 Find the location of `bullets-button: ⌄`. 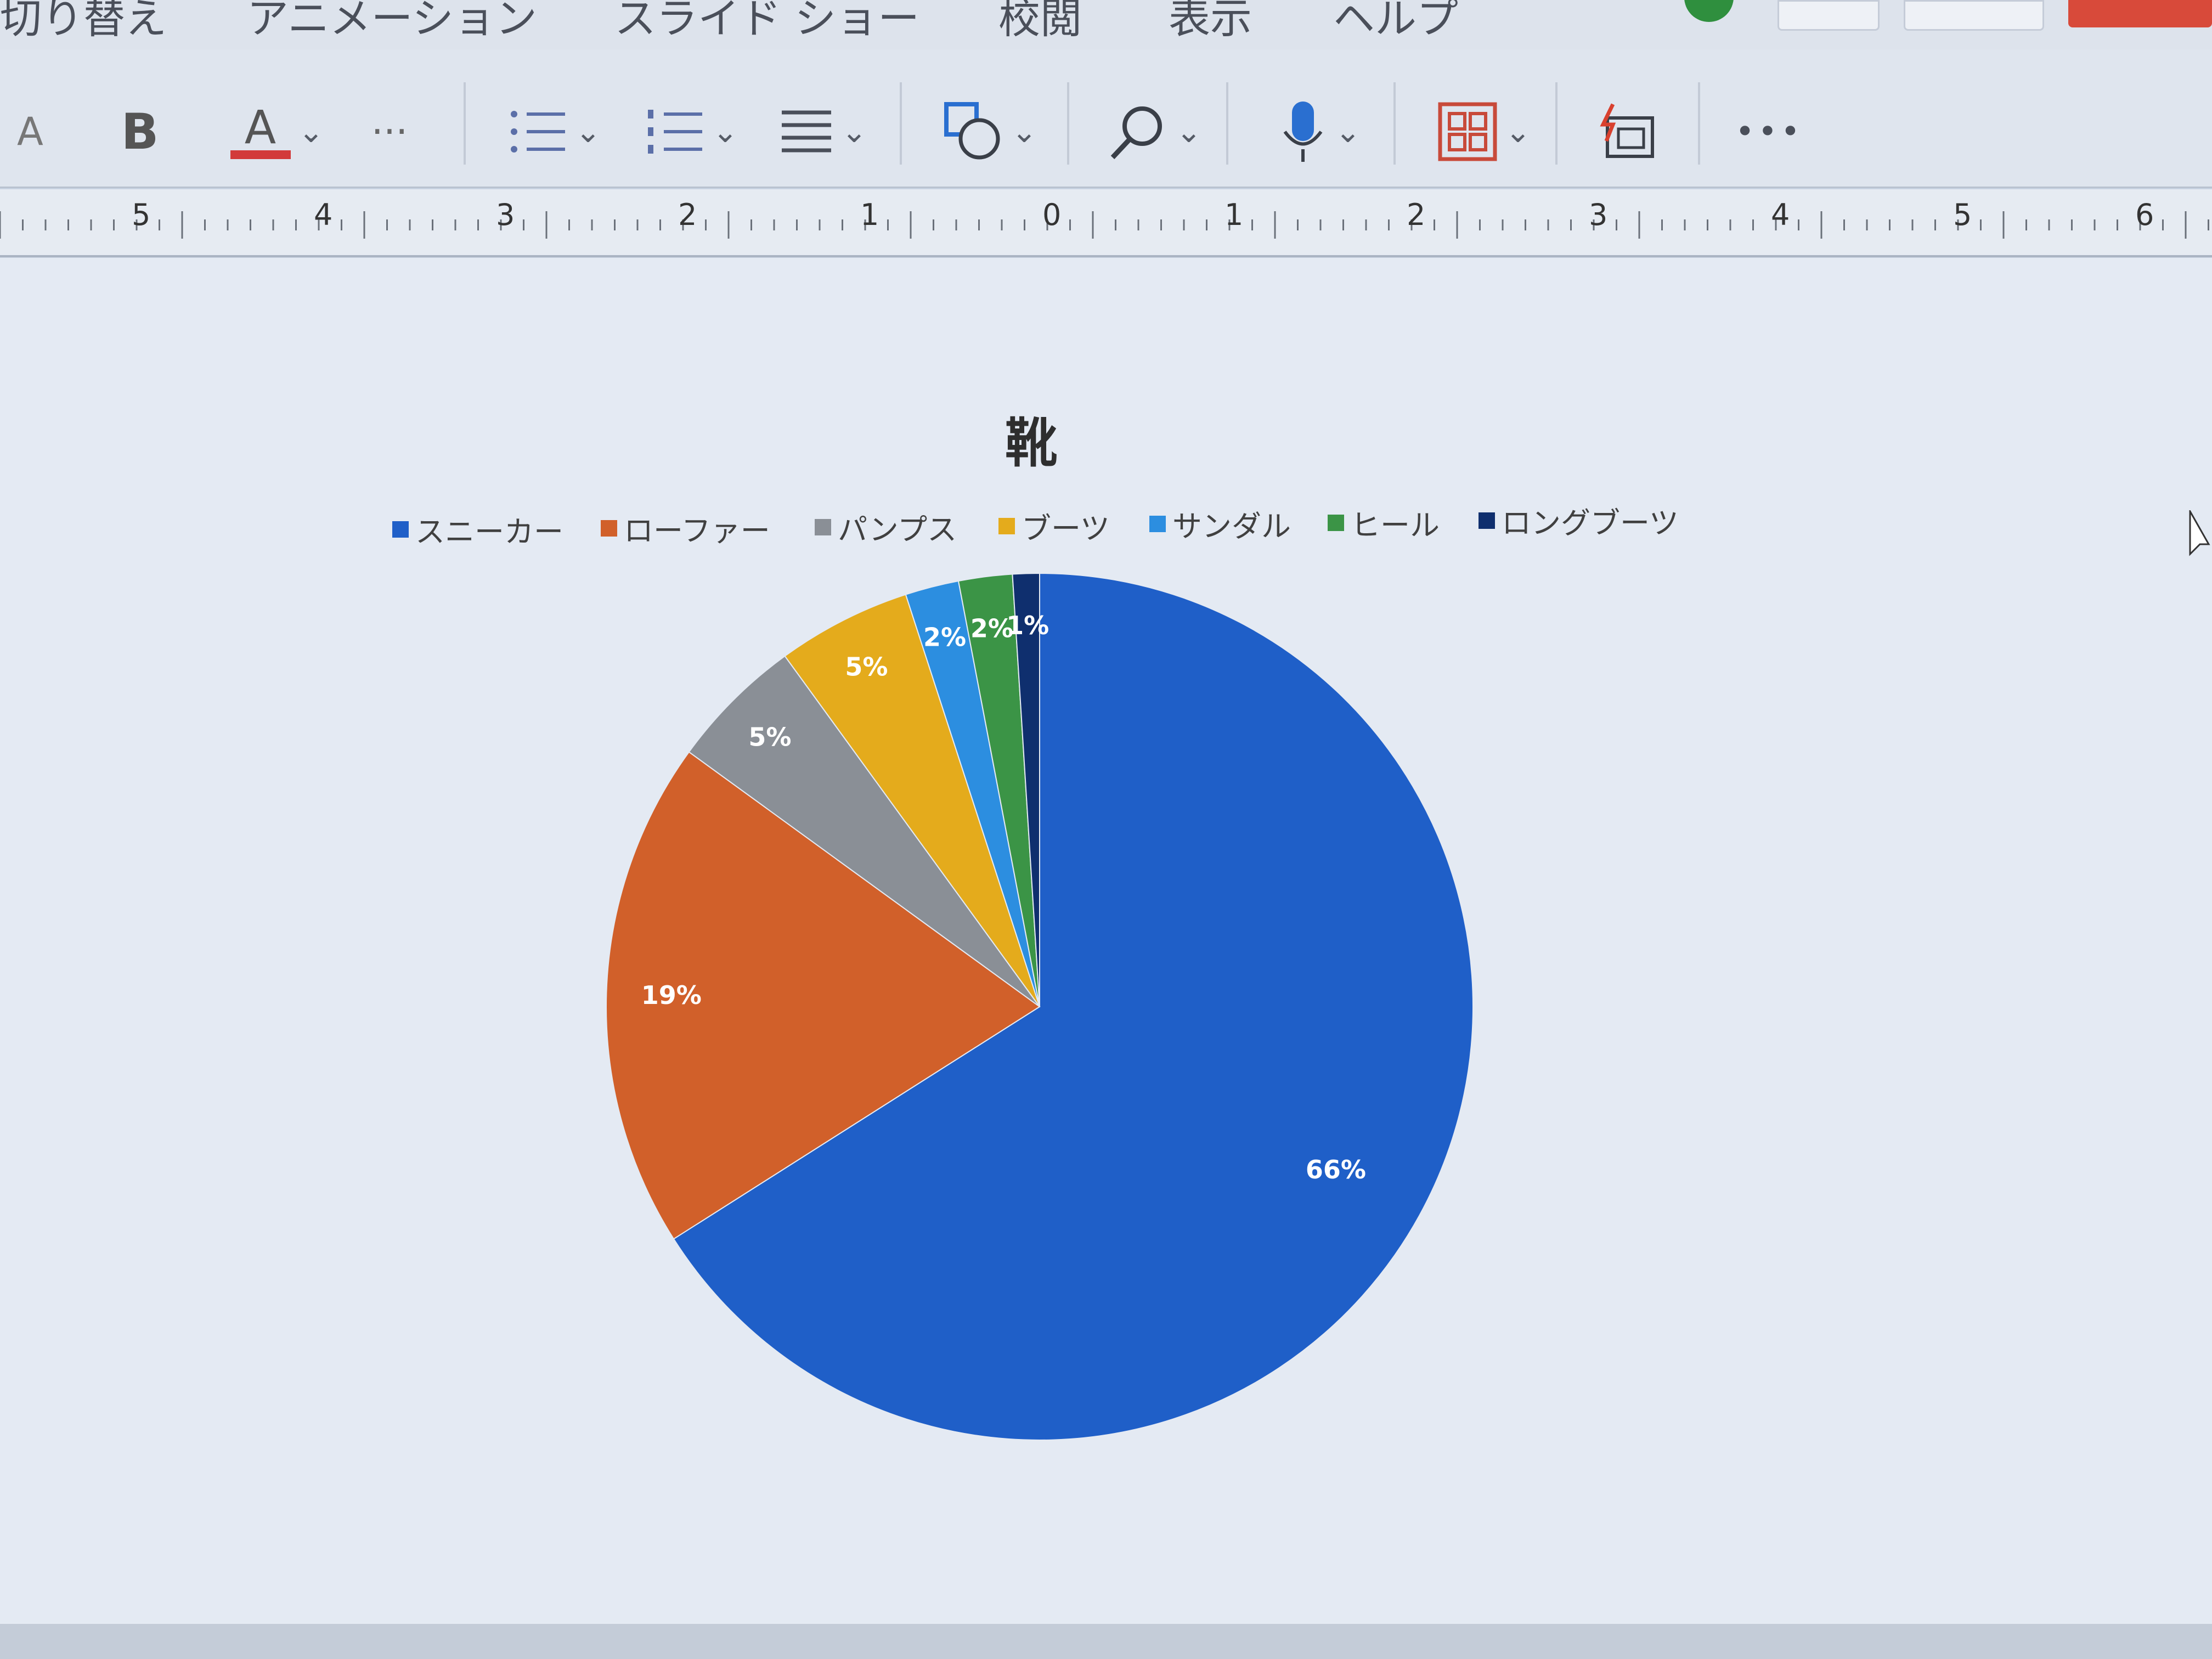

bullets-button: ⌄ is located at coordinates (554, 131).